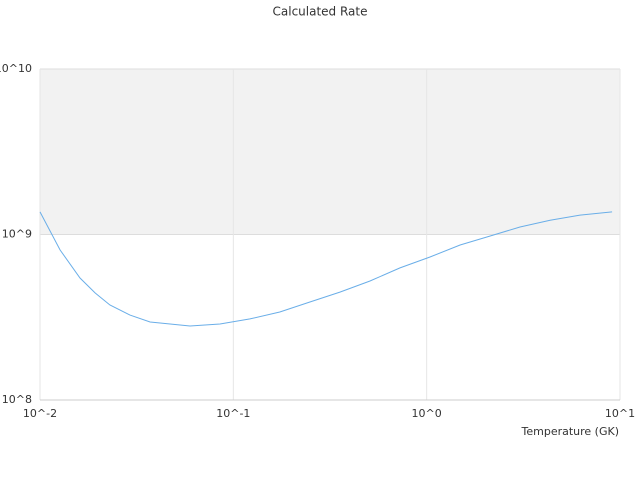  I want to click on x-tick-label: 10^-1, so click(233, 413).